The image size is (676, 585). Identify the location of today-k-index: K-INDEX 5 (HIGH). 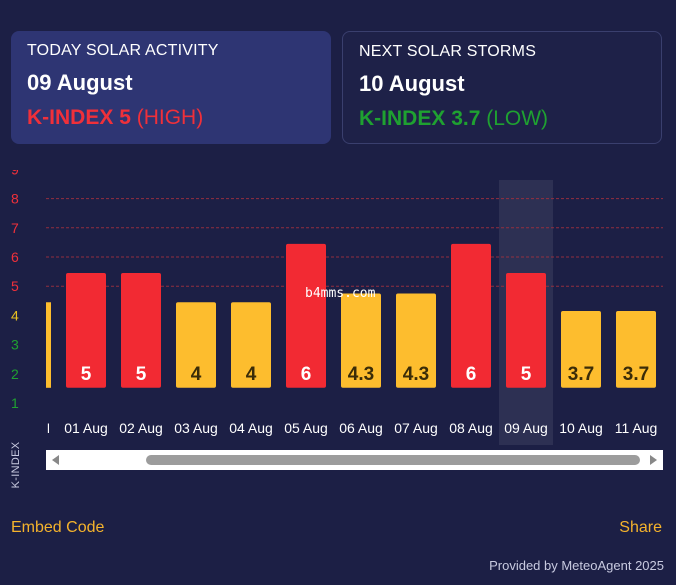
(171, 118).